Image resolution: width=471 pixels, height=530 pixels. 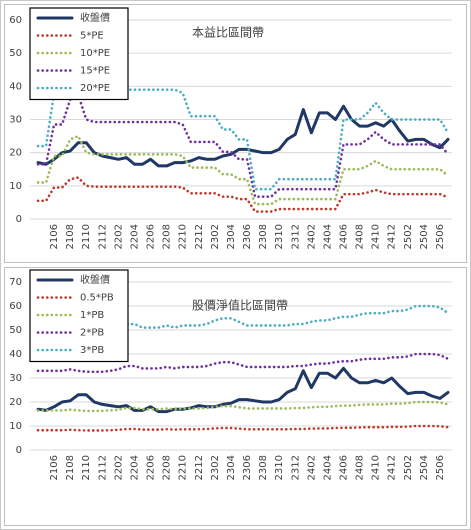 I want to click on legend: 收盤價 5*PE 10*PE 15*PE 20*PE, so click(x=79, y=54).